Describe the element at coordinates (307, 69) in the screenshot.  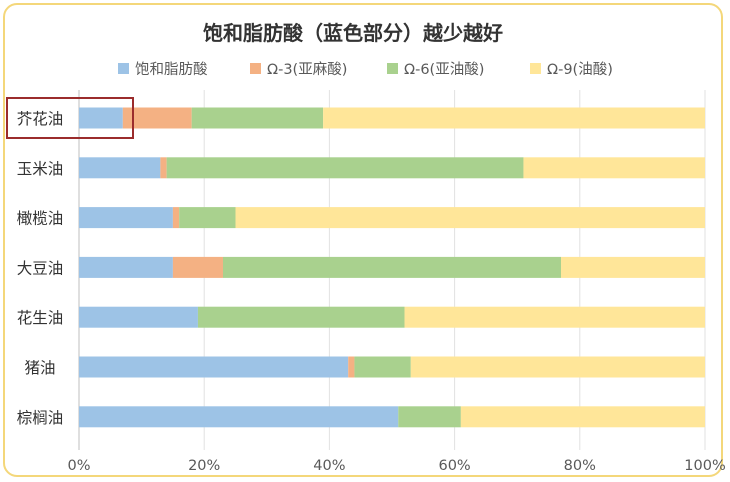
I see `legend-label: Ω-3(亚麻酸)` at that location.